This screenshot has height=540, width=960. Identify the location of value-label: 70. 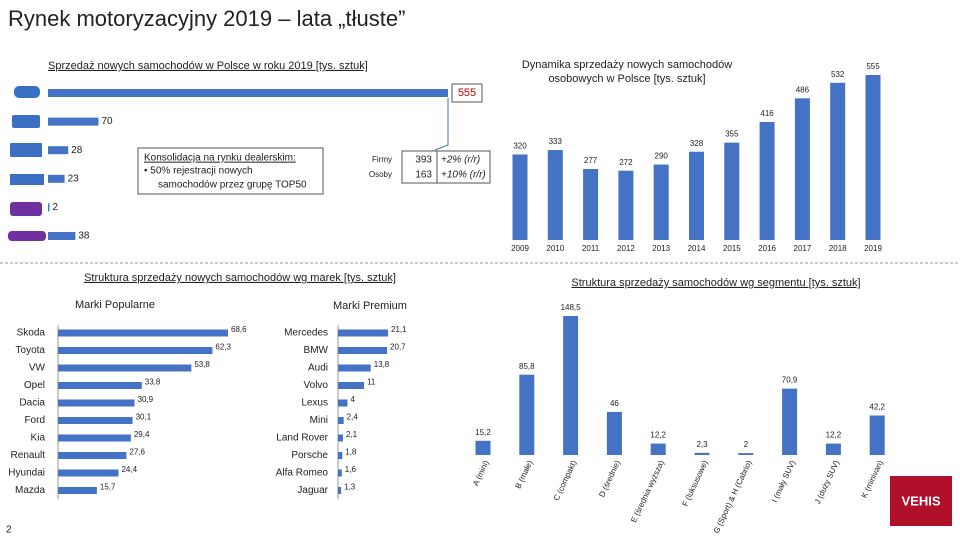
(107, 121).